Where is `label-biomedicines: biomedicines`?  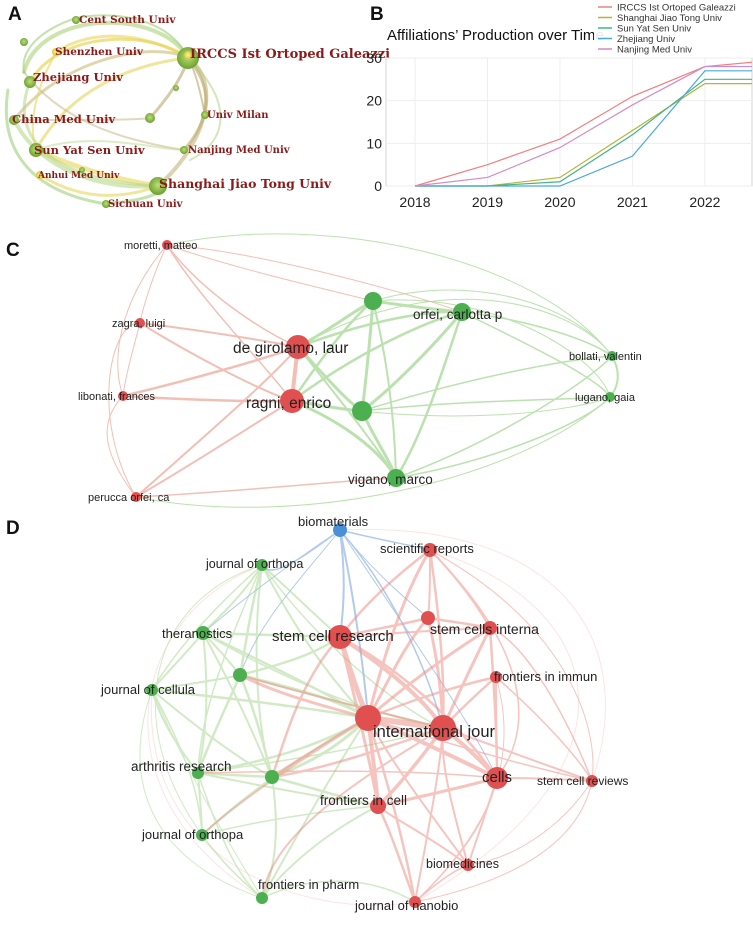
label-biomedicines: biomedicines is located at coordinates (462, 864).